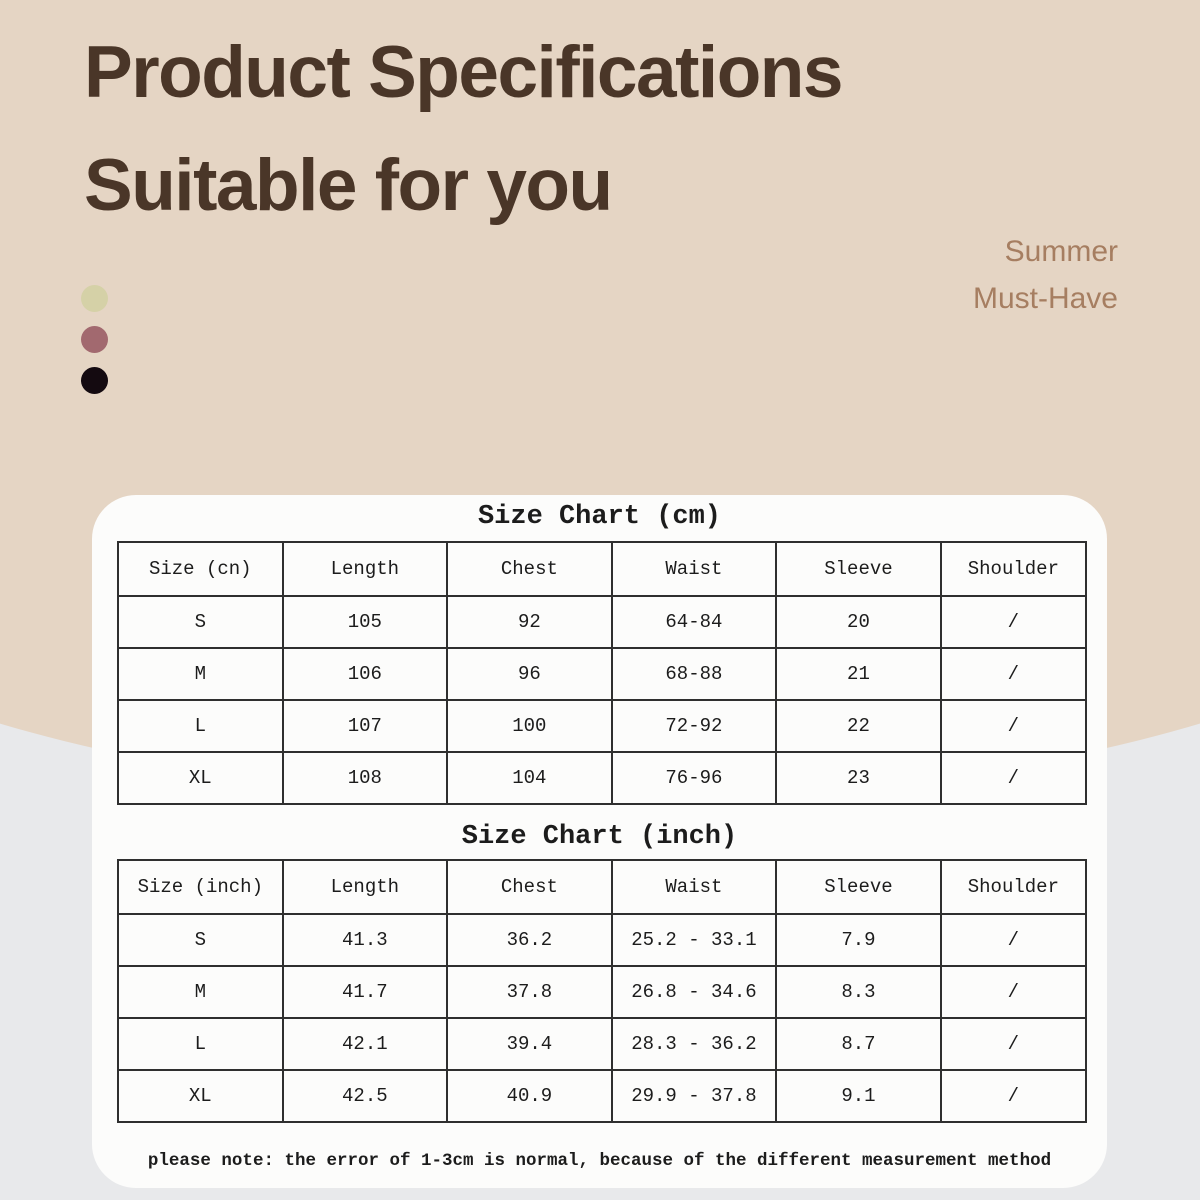  I want to click on table-row: S 41.3 36.2 25.2 - 33.1 7.9 /, so click(602, 940).